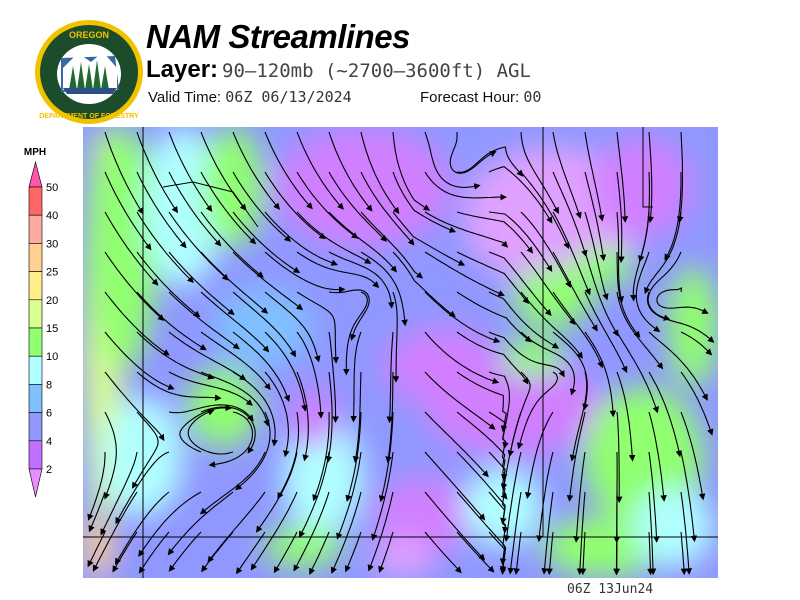  Describe the element at coordinates (610, 589) in the screenshot. I see `map-timestamp: 06Z 13Jun24` at that location.